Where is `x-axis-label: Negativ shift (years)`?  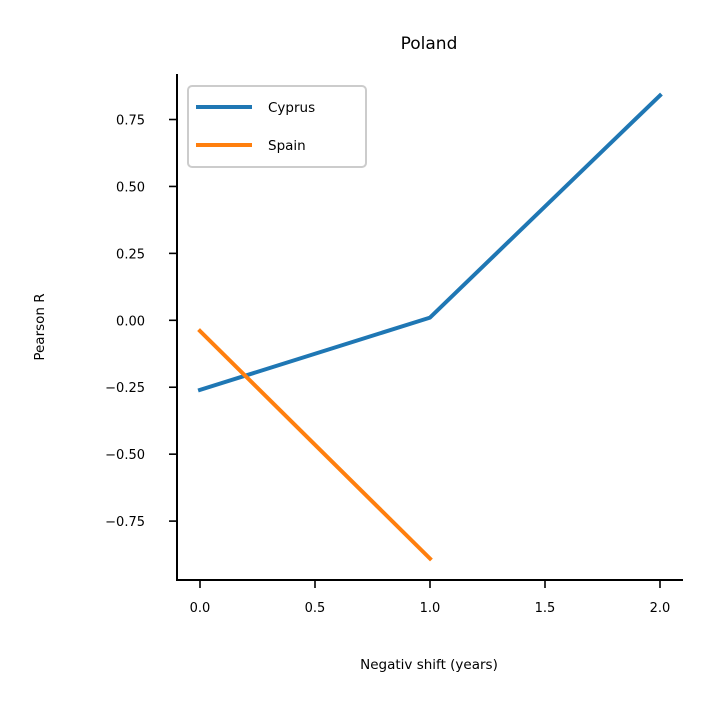
x-axis-label: Negativ shift (years) is located at coordinates (429, 665).